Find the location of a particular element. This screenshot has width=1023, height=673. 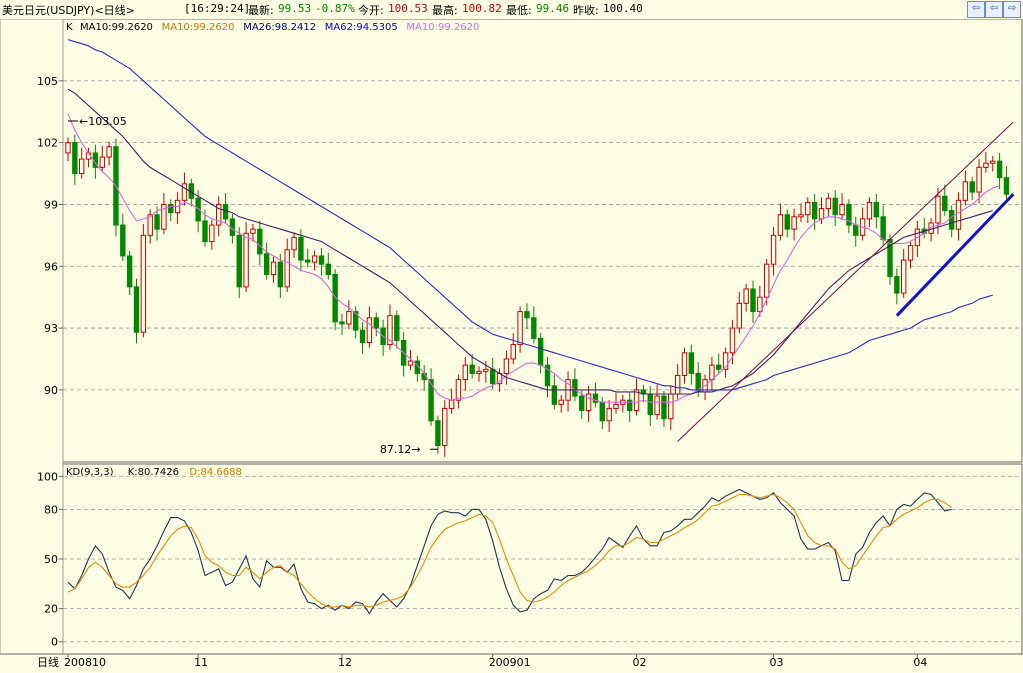

x-tick-label: 04 is located at coordinates (920, 662).